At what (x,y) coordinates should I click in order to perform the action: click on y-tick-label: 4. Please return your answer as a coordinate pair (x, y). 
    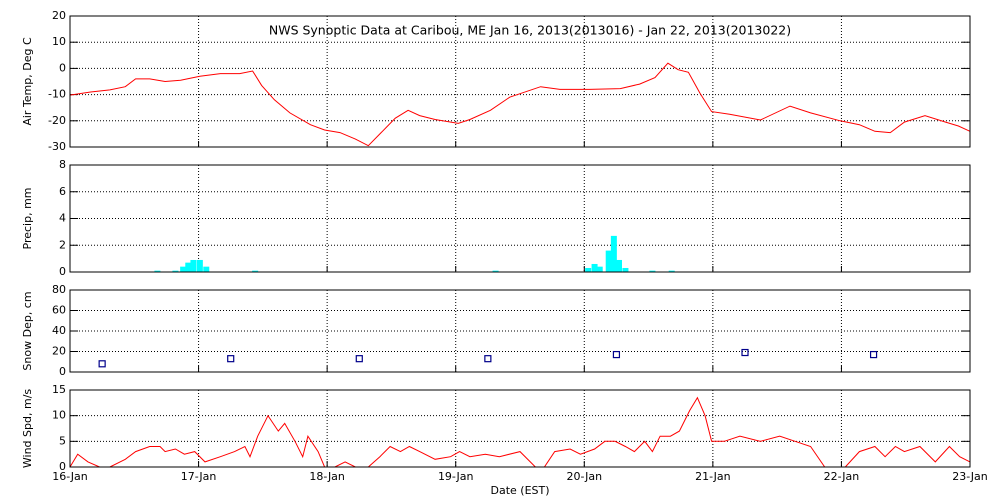
    Looking at the image, I should click on (62, 218).